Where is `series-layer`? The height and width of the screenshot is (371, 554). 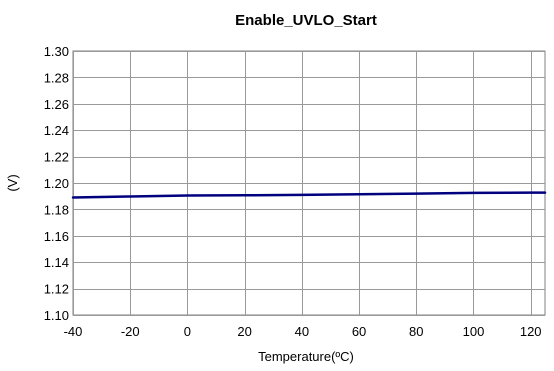 series-layer is located at coordinates (309, 195).